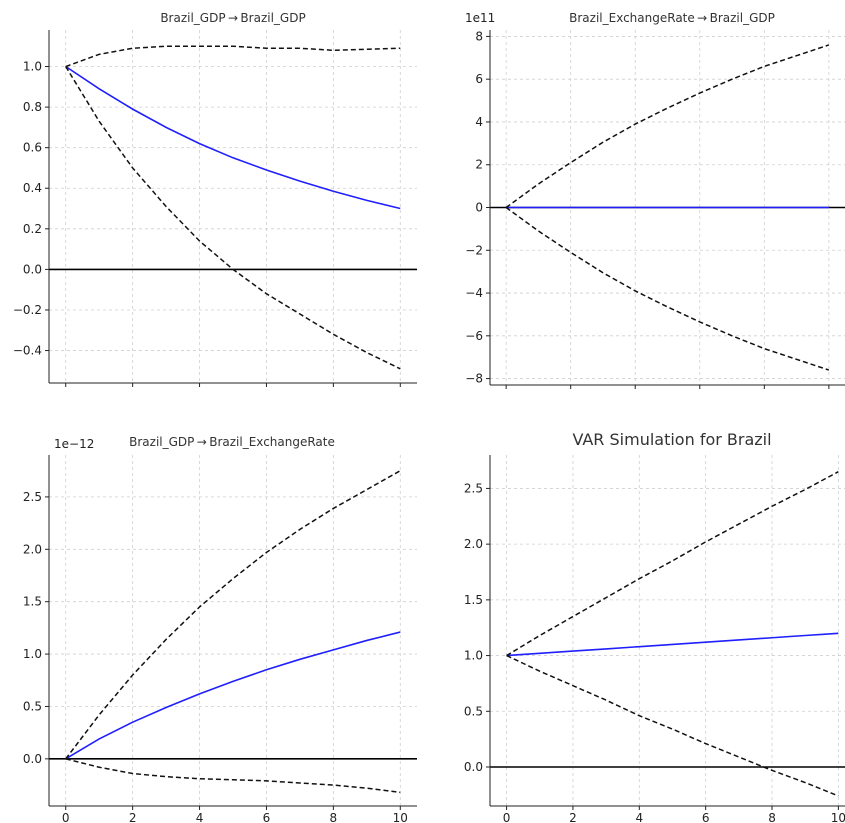 The width and height of the screenshot is (845, 823). What do you see at coordinates (479, 79) in the screenshot?
I see `y-tick-label: 6` at bounding box center [479, 79].